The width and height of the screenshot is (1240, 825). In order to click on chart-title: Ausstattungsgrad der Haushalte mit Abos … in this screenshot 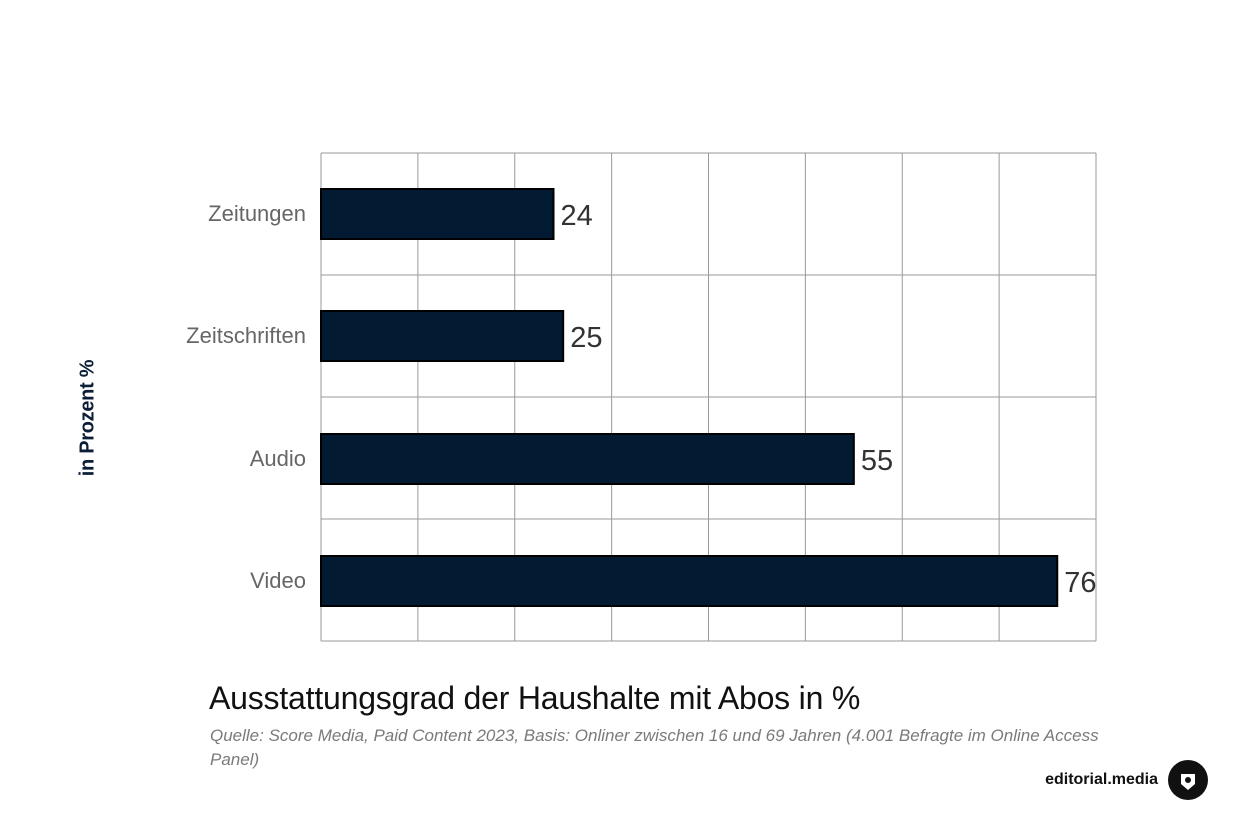, I will do `click(535, 698)`.